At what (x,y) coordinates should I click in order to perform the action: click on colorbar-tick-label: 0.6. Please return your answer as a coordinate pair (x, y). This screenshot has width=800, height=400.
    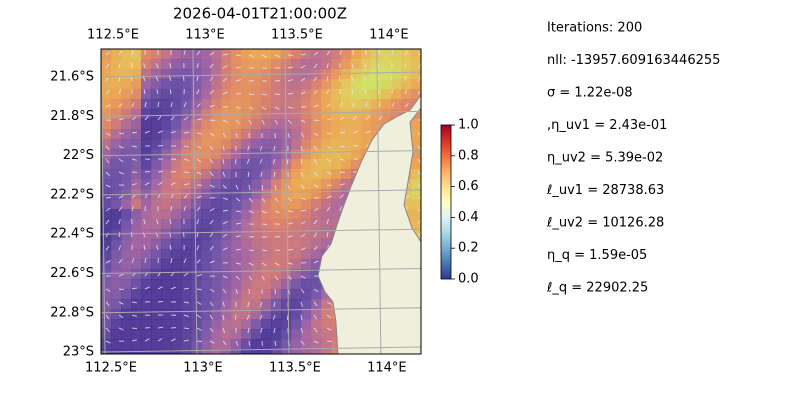
    Looking at the image, I should click on (468, 186).